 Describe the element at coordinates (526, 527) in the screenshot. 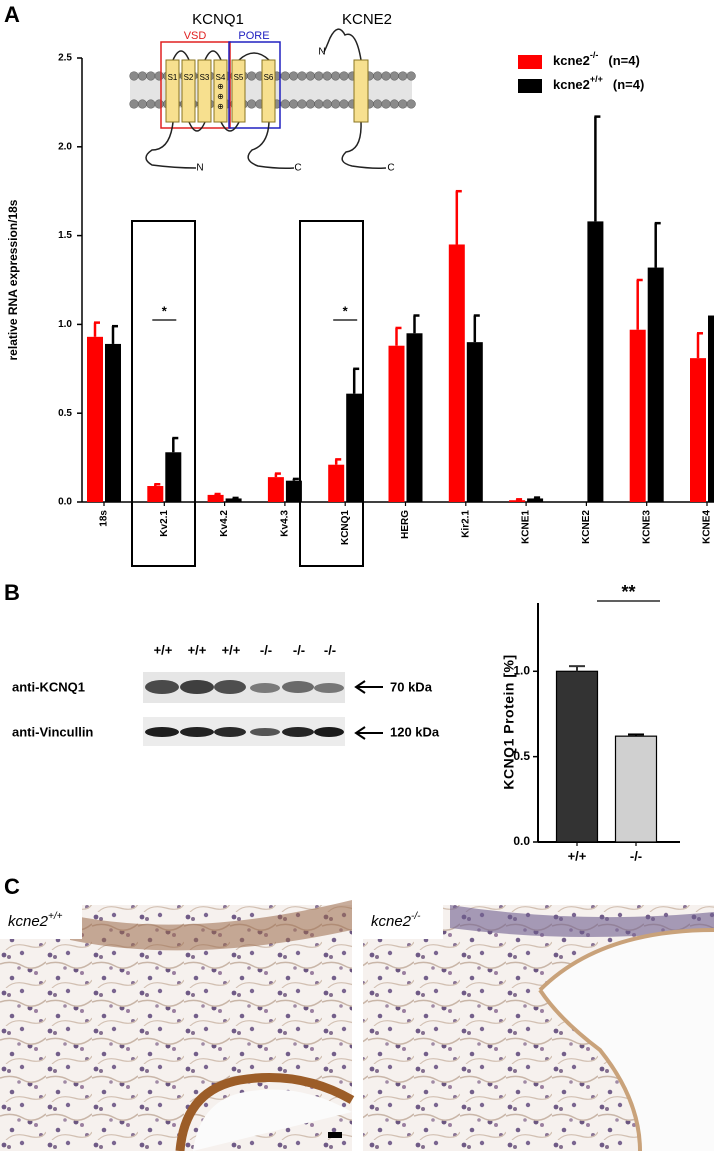

I see `x-tick-label: KCNE1` at that location.